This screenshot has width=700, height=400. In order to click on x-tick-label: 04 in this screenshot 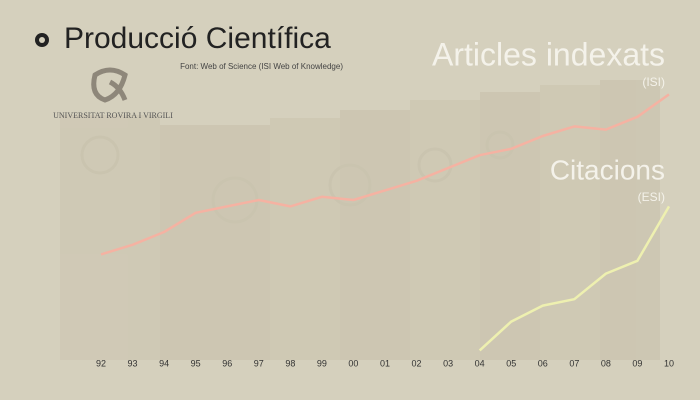, I will do `click(480, 363)`.